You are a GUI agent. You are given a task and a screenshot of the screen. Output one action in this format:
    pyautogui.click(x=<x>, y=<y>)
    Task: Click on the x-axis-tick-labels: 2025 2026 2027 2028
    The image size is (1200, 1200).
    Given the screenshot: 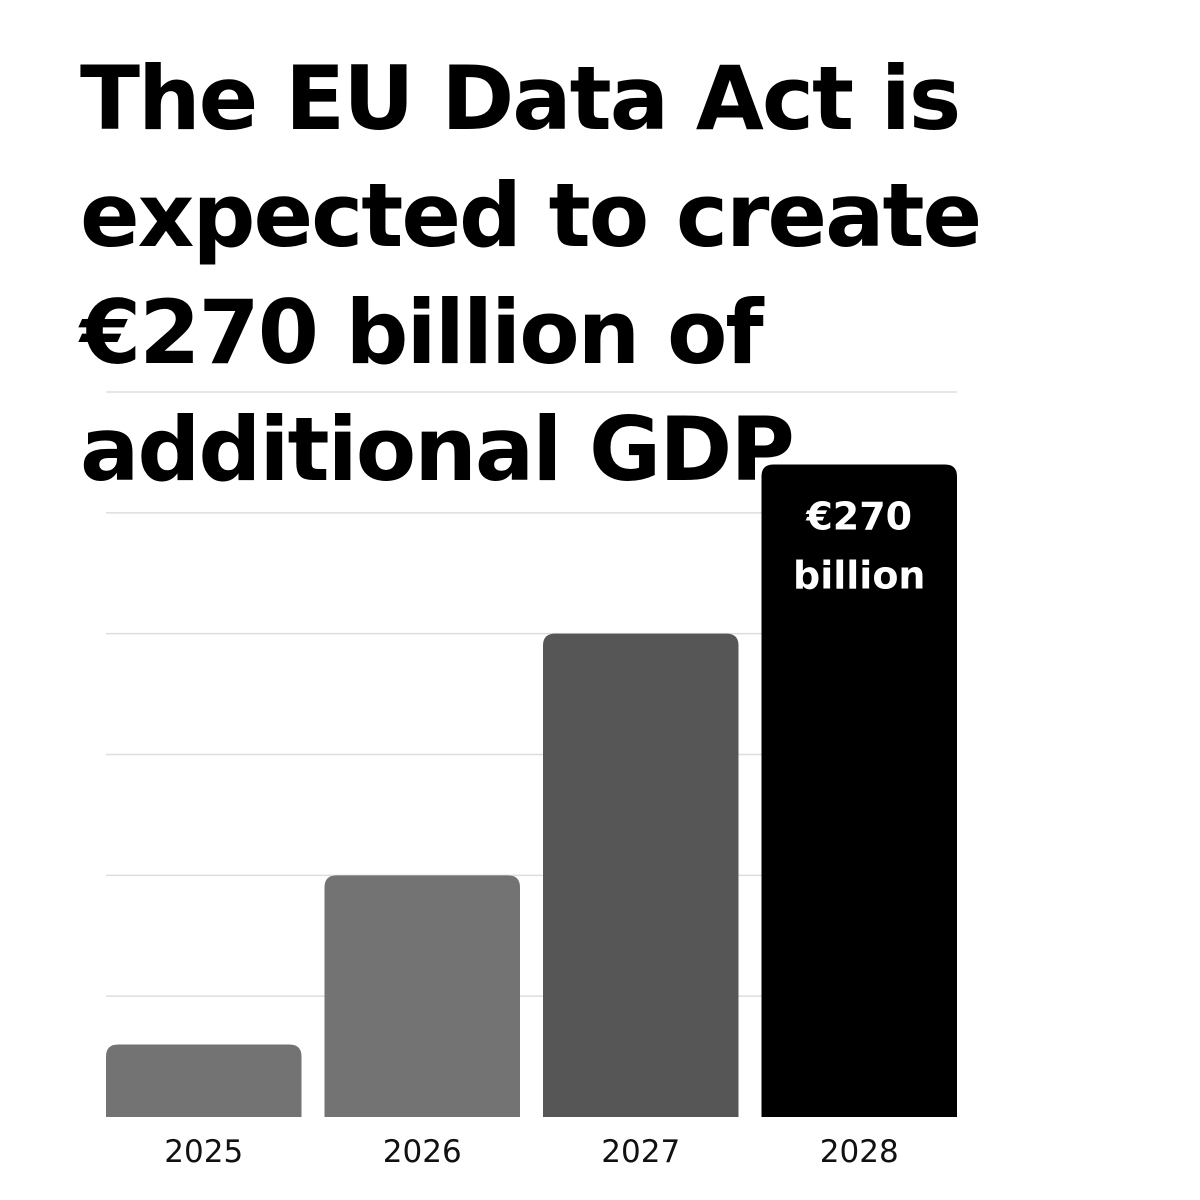 What is the action you would take?
    pyautogui.click(x=531, y=1152)
    